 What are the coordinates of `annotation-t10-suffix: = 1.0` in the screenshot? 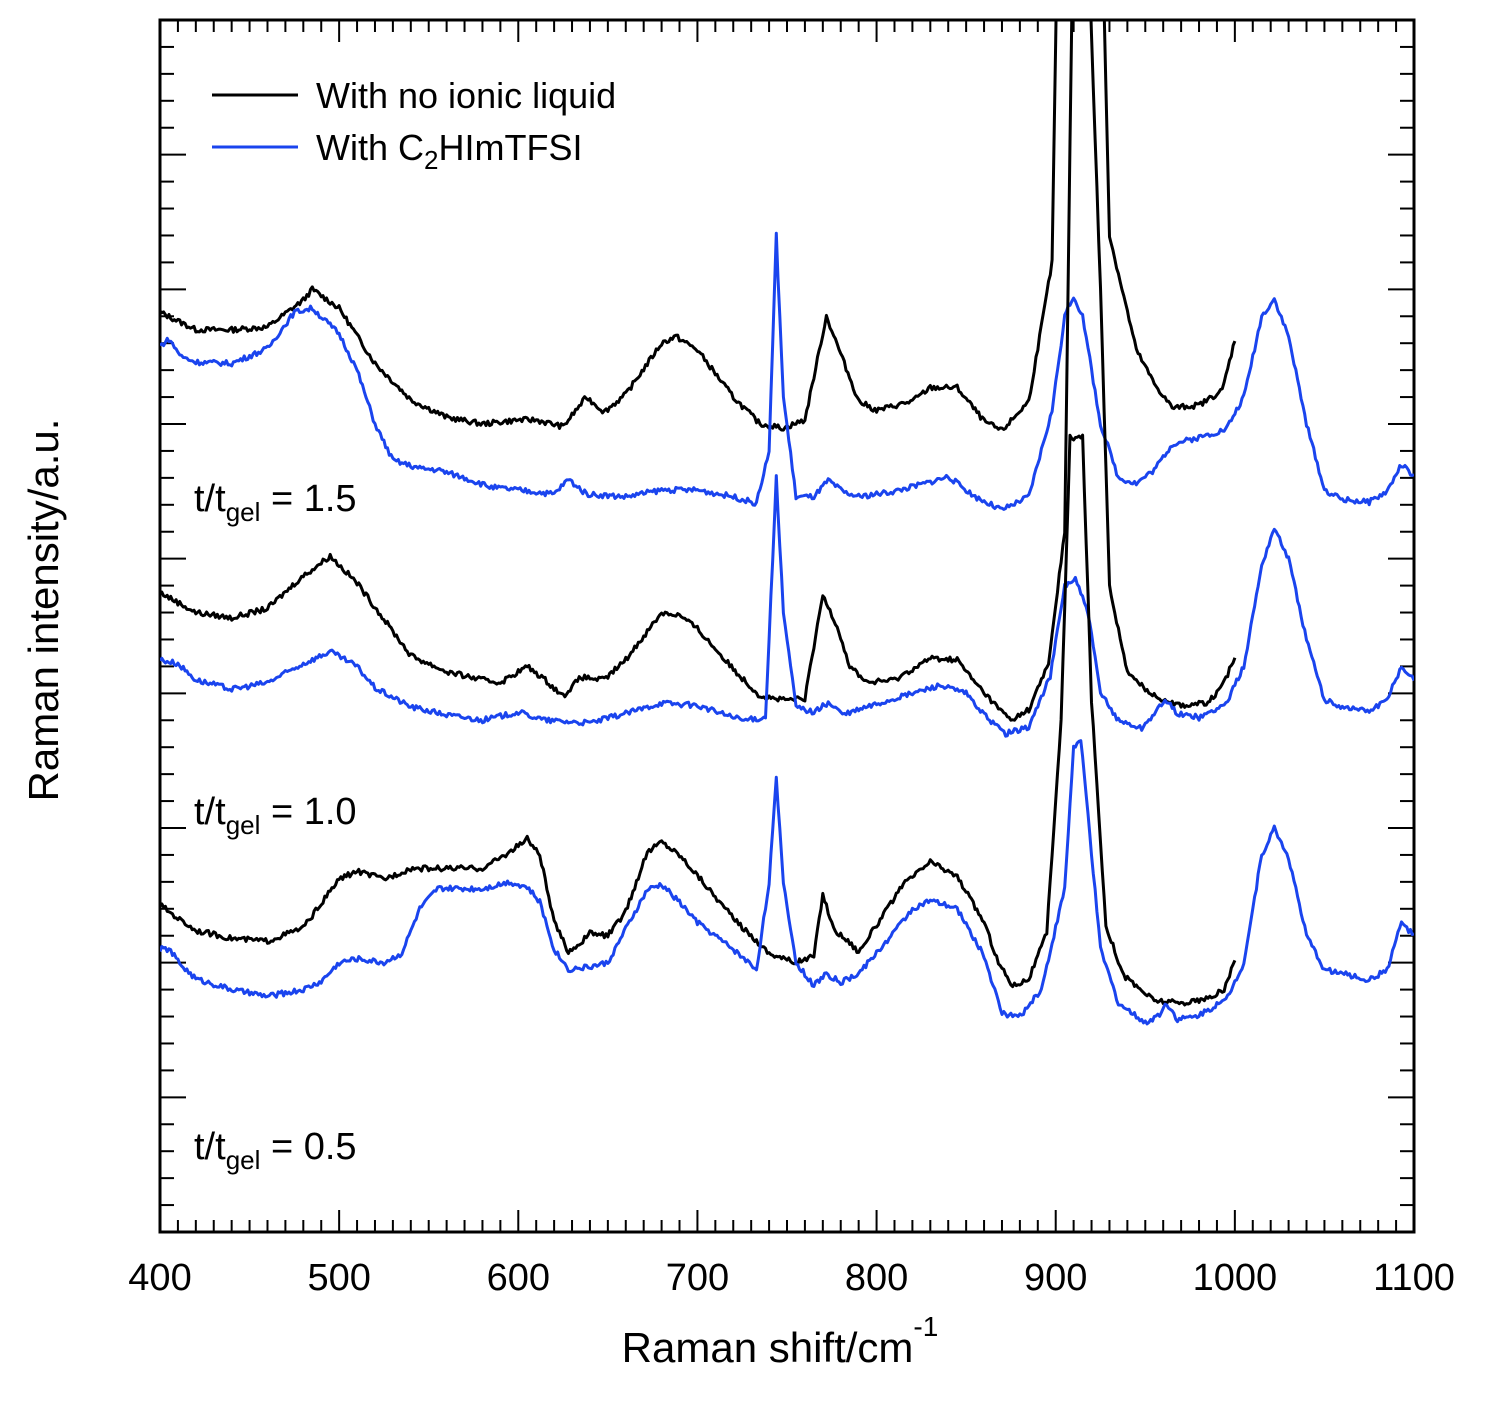 It's located at (308, 812).